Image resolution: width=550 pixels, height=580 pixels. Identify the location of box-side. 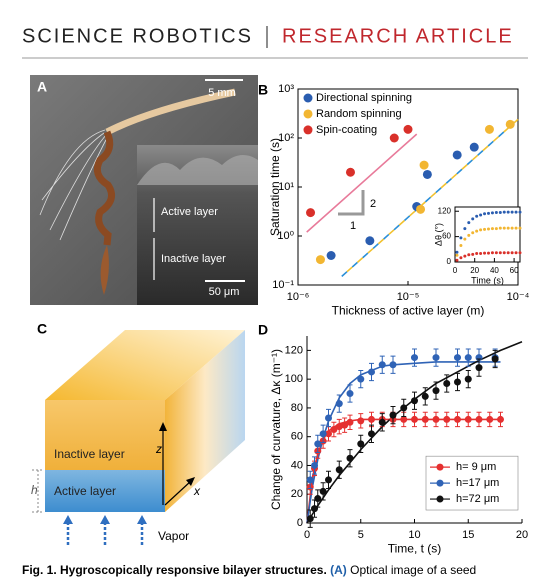
(205, 421).